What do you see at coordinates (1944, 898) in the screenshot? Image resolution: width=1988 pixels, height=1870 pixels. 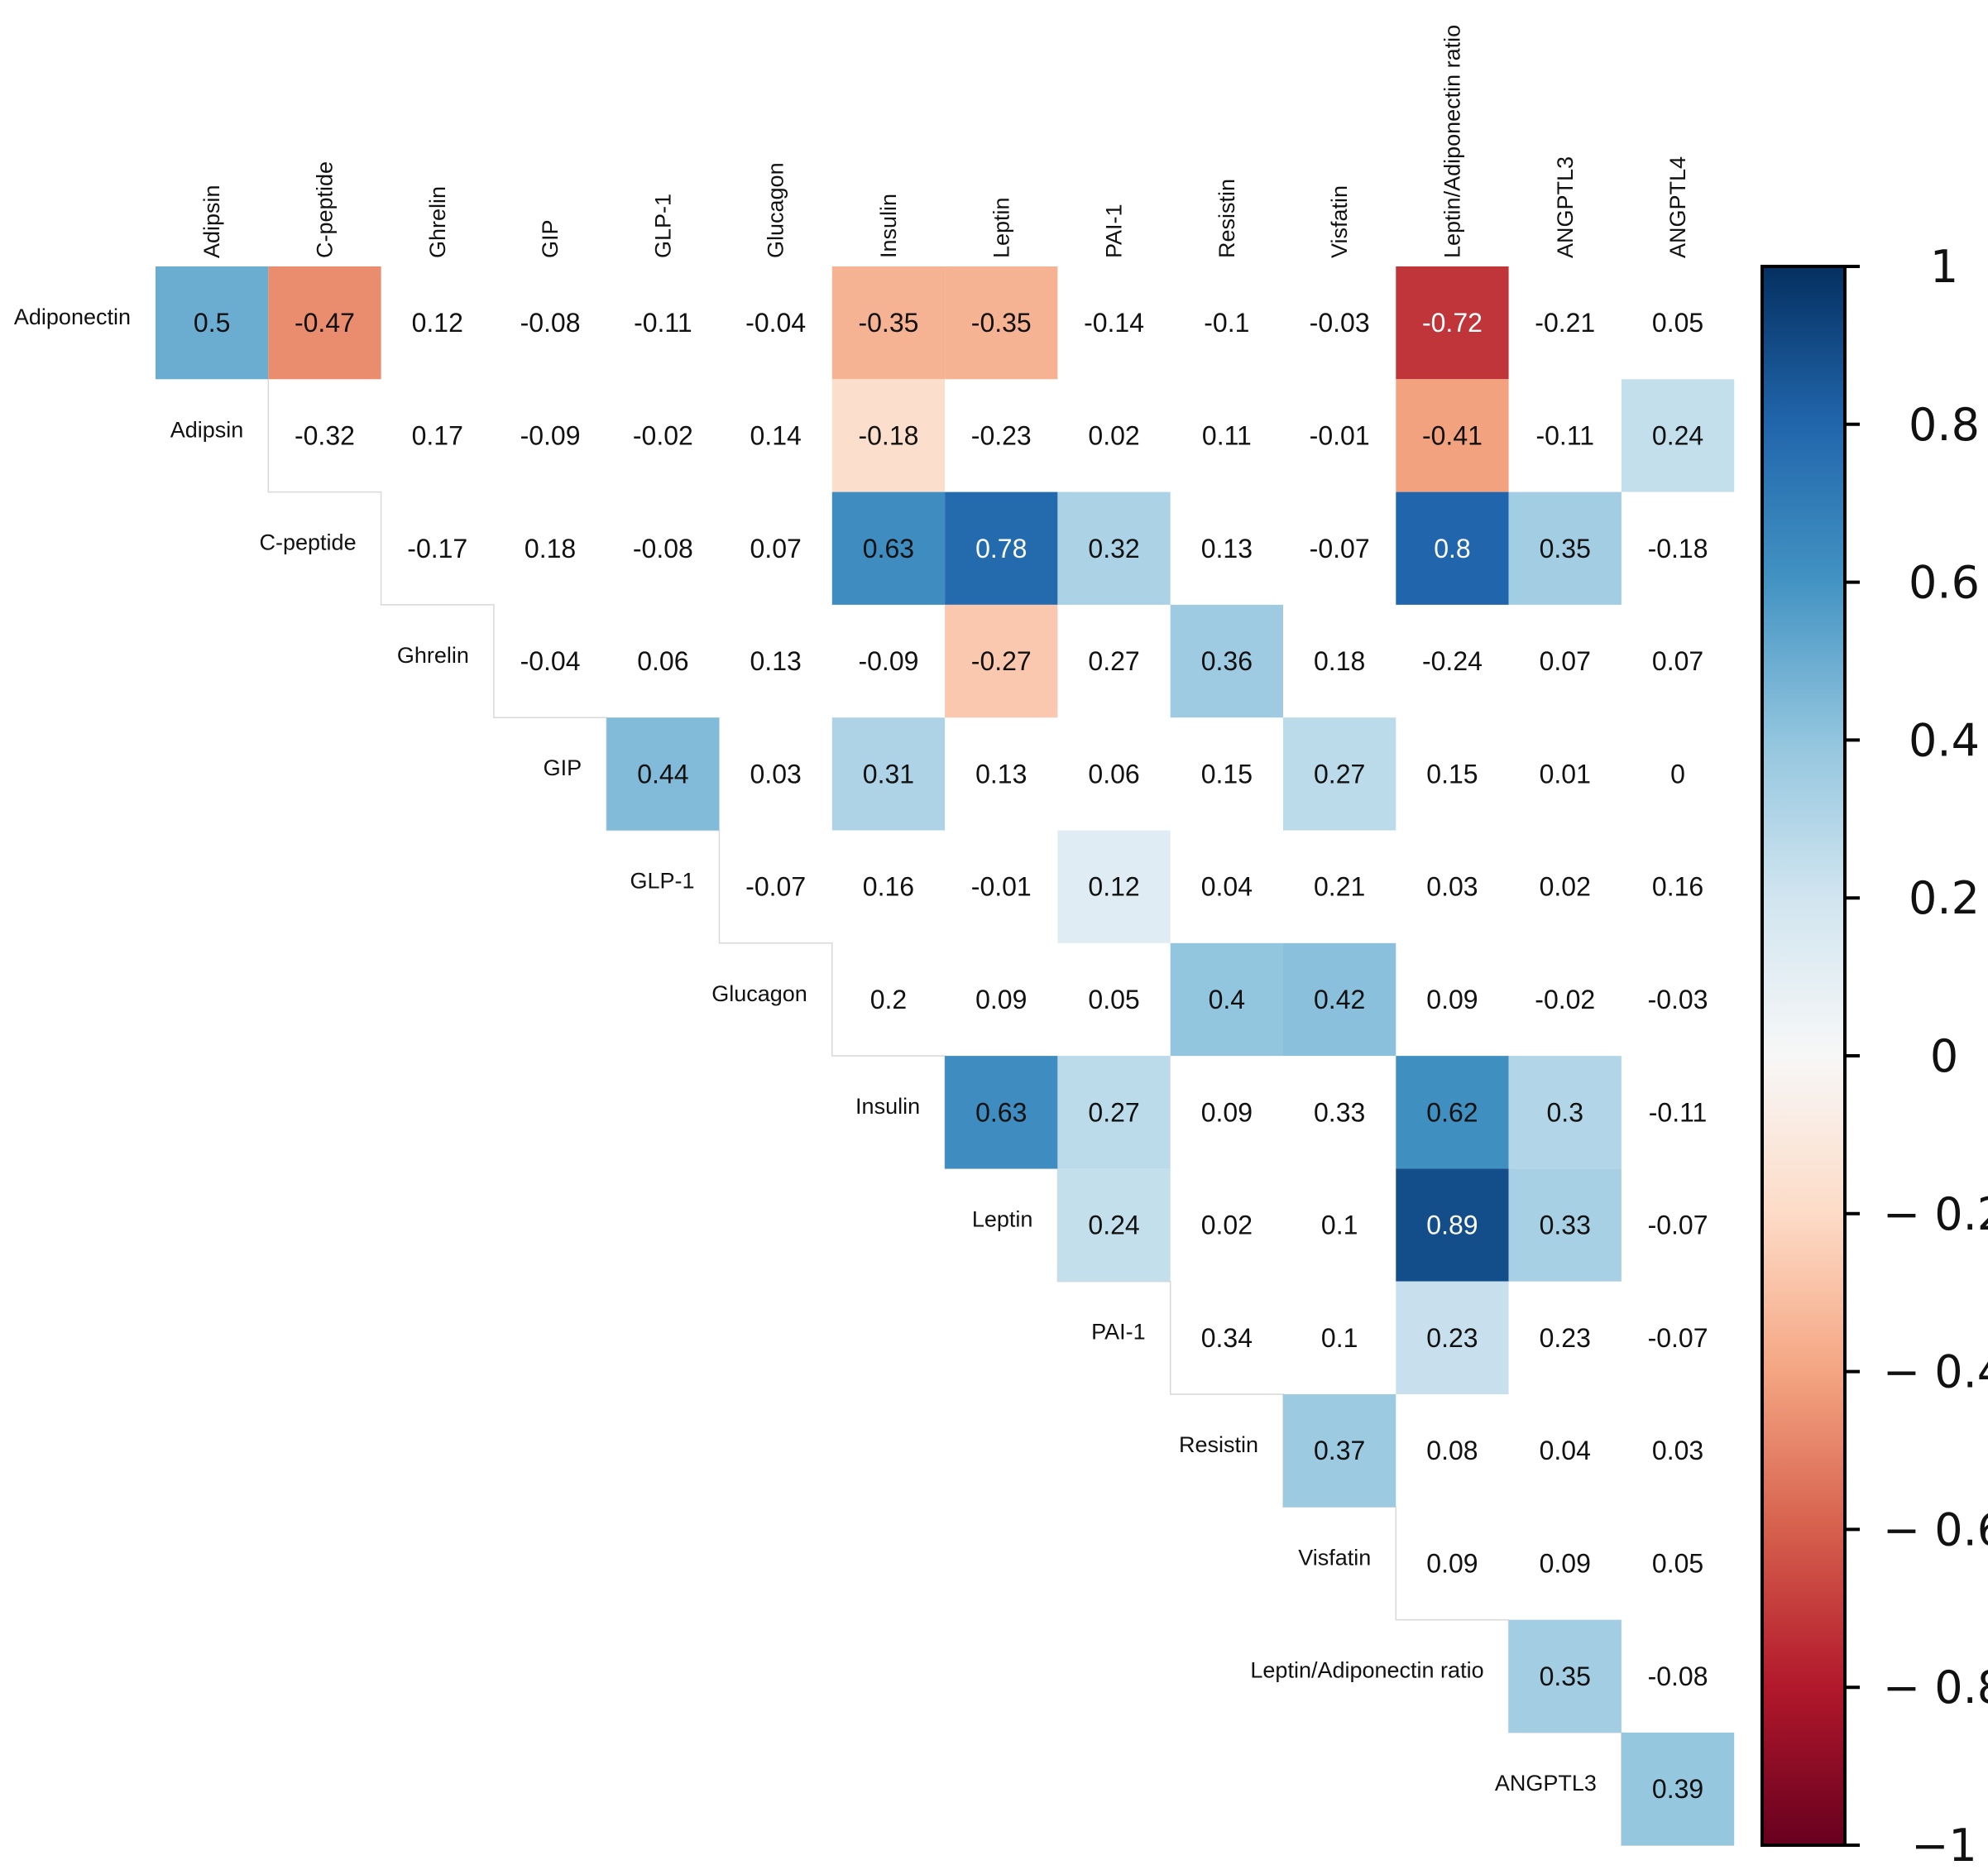 I see `colorbar-tick-label: 0.2` at bounding box center [1944, 898].